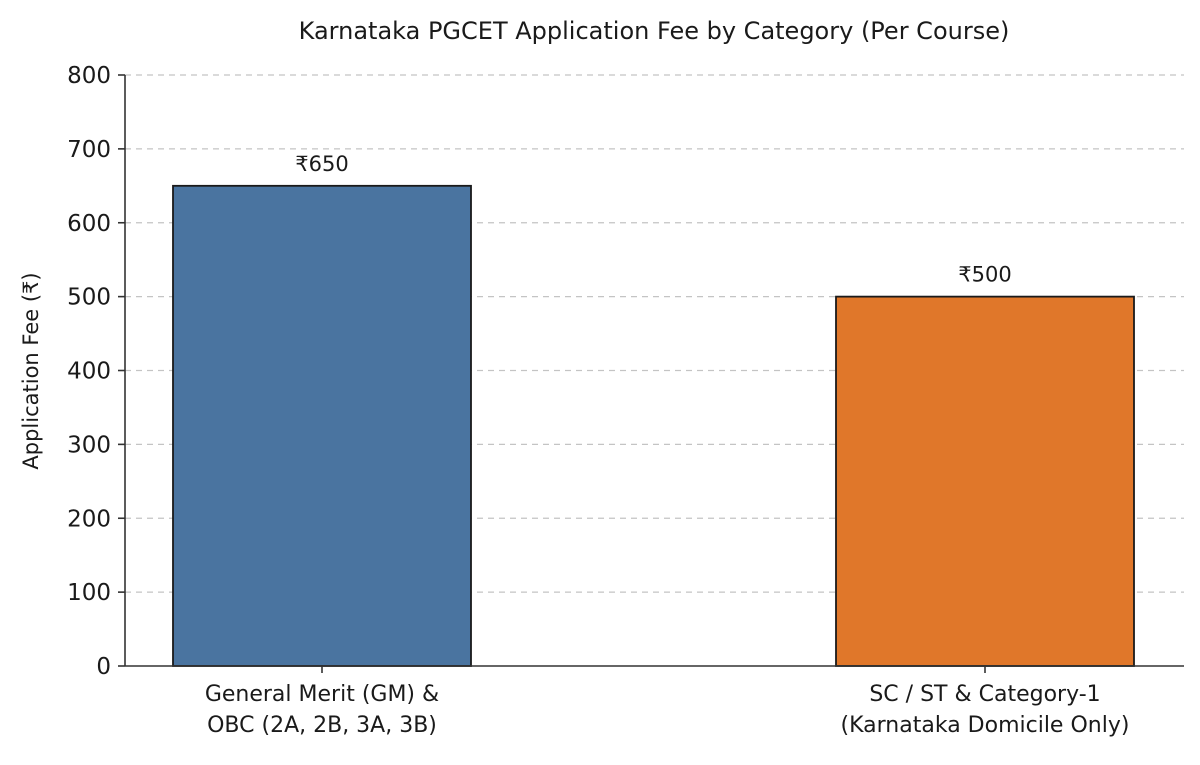  I want to click on bar-value-label: ₹500, so click(984, 275).